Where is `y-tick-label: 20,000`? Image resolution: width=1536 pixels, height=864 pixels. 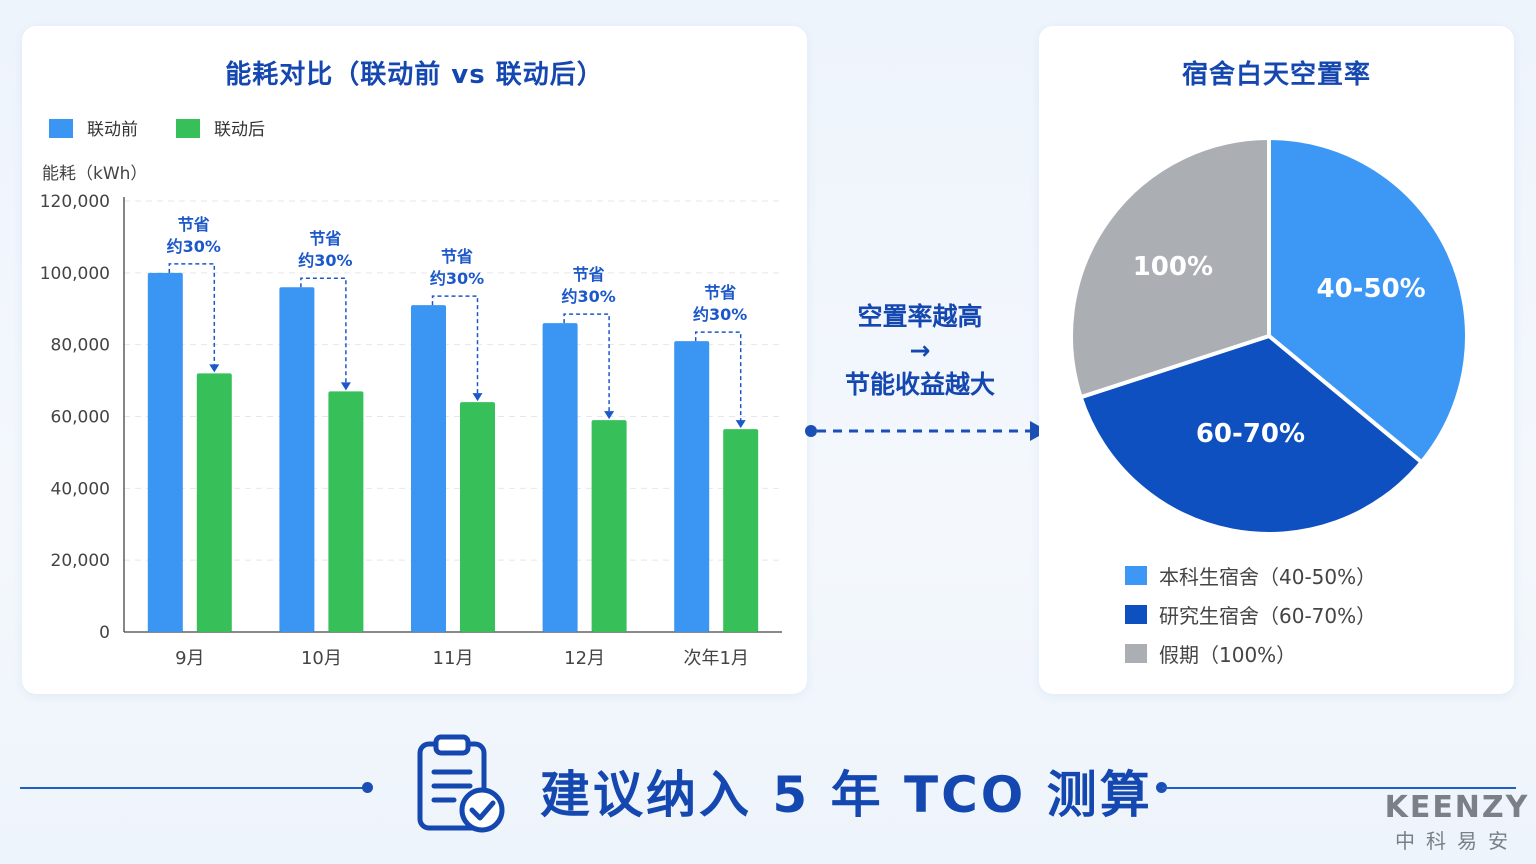
y-tick-label: 20,000 is located at coordinates (80, 561).